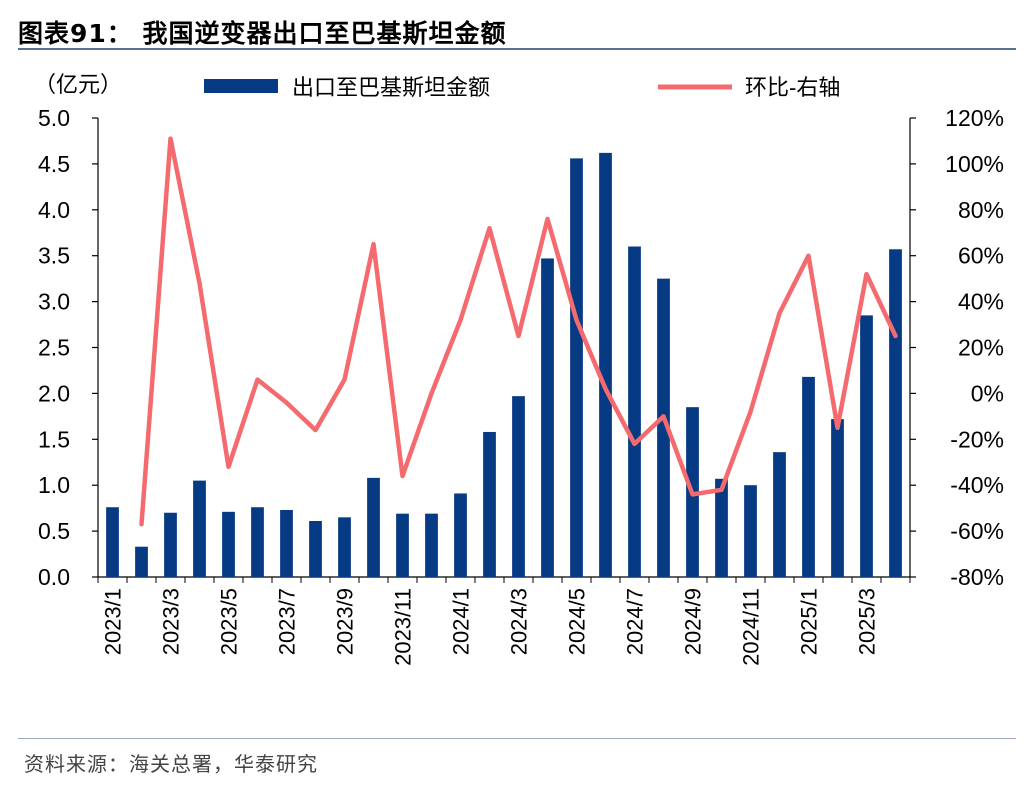  Describe the element at coordinates (981, 348) in the screenshot. I see `right-axis-tick-label: 20%` at that location.